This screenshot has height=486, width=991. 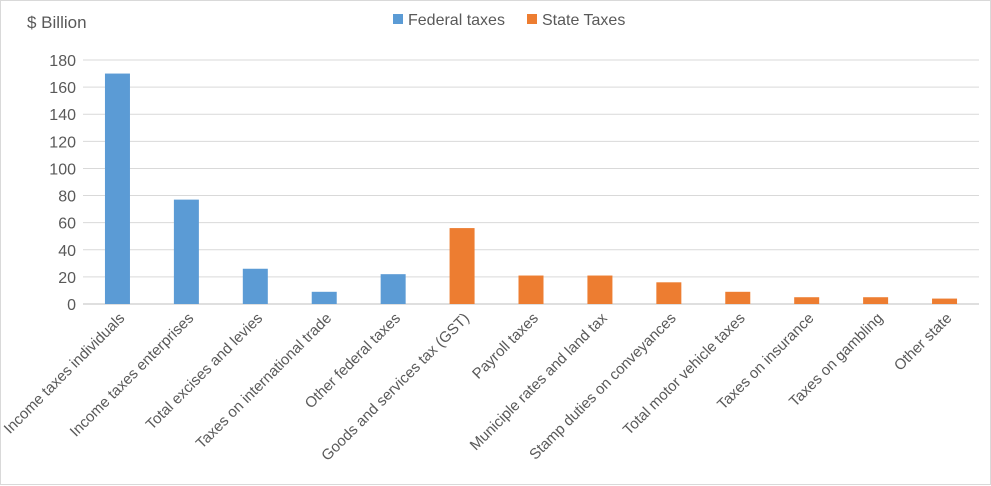 I want to click on legend-label-federal: Federal taxes, so click(x=456, y=20).